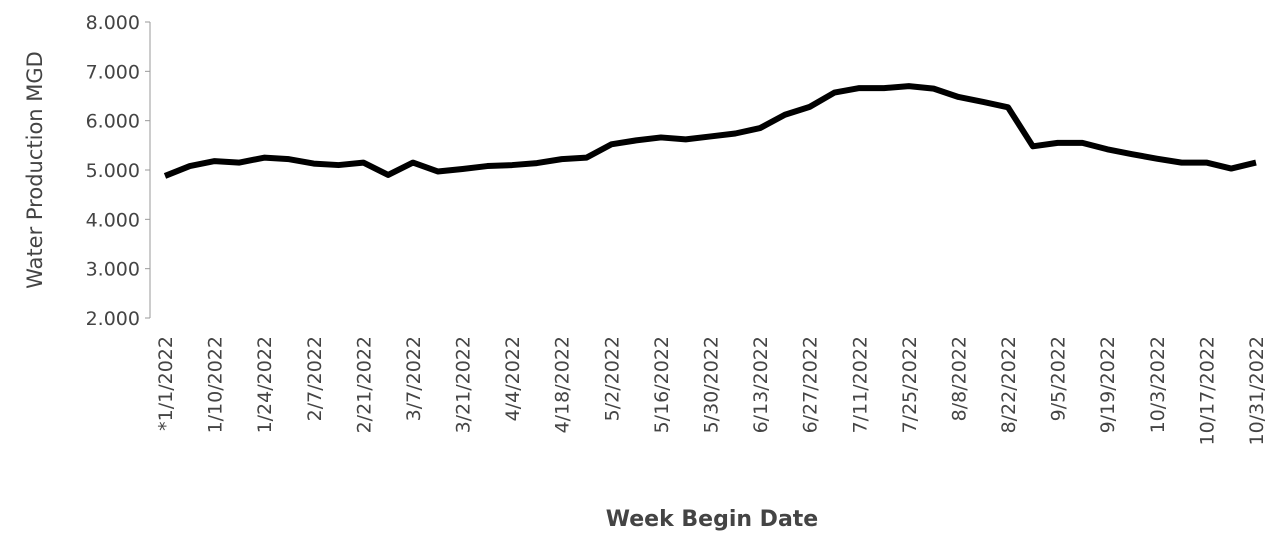 The height and width of the screenshot is (536, 1280). Describe the element at coordinates (364, 384) in the screenshot. I see `x-tick-label: 2/21/2022` at that location.